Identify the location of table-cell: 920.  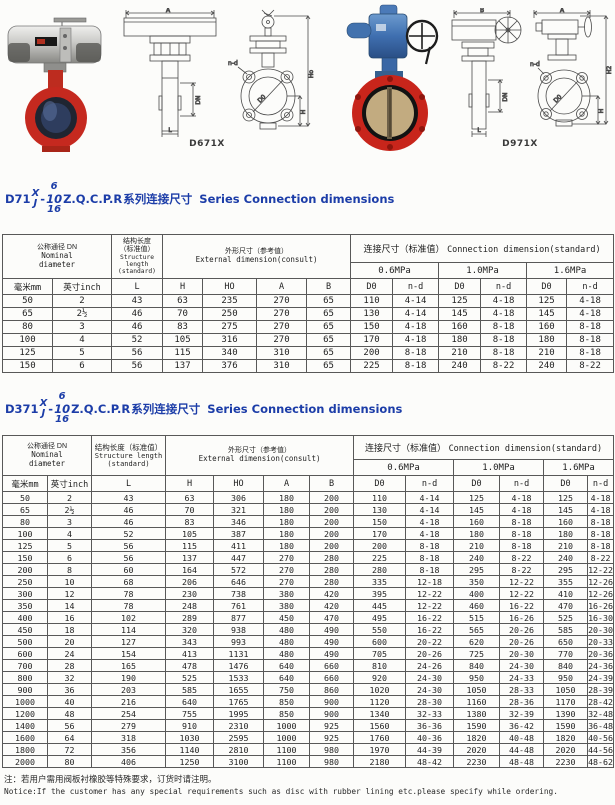
(380, 677).